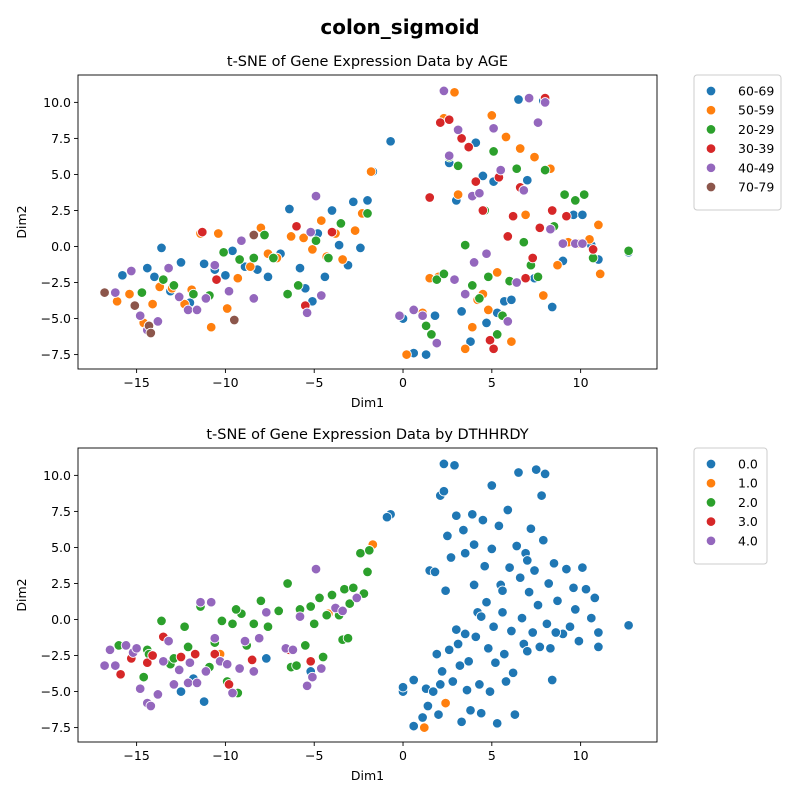 The height and width of the screenshot is (800, 800). What do you see at coordinates (225, 382) in the screenshot?
I see `x-tick-label: −10` at bounding box center [225, 382].